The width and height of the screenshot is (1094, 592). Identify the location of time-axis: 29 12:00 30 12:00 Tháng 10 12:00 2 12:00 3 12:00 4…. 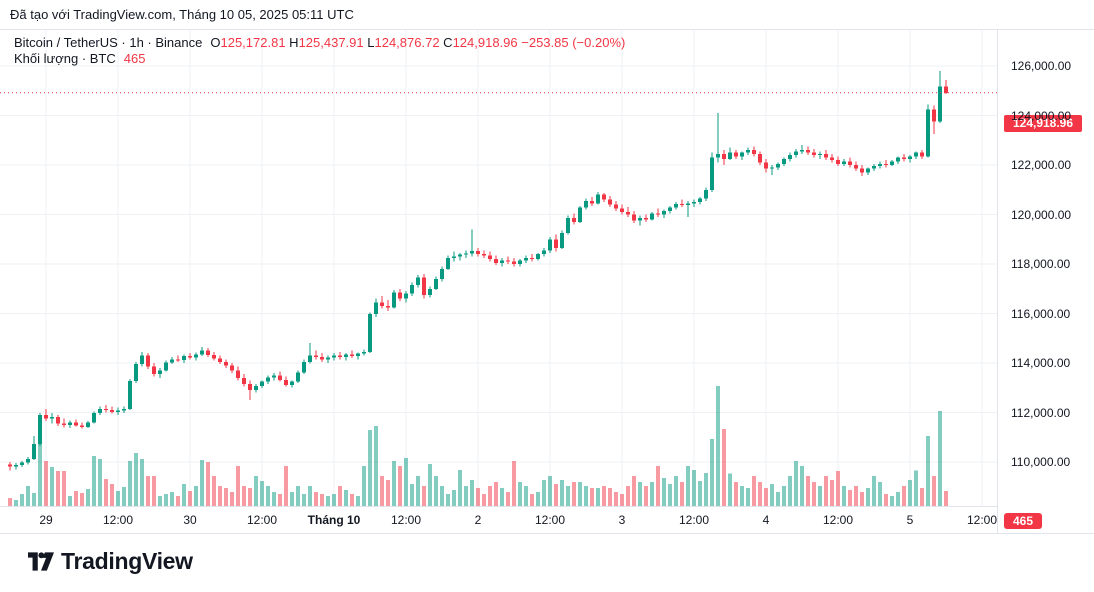
(498, 520).